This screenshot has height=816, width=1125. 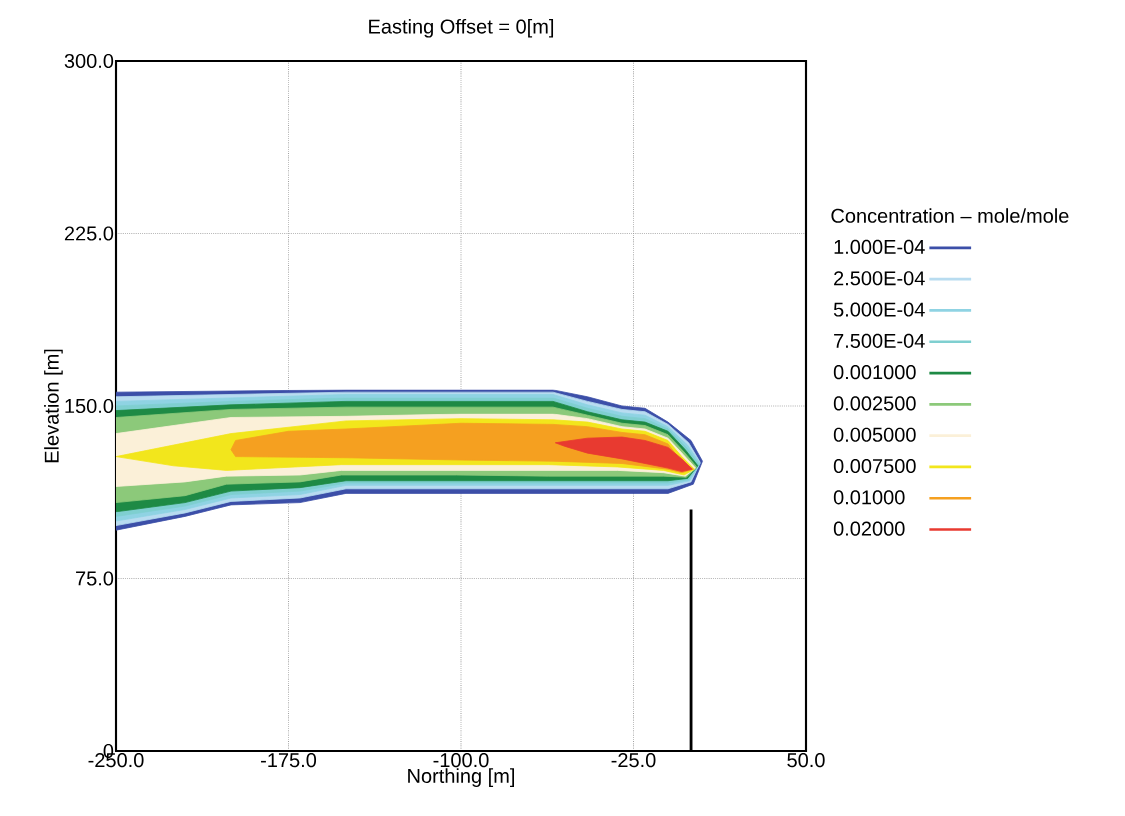 What do you see at coordinates (874, 466) in the screenshot?
I see `legend-label: 0.007500` at bounding box center [874, 466].